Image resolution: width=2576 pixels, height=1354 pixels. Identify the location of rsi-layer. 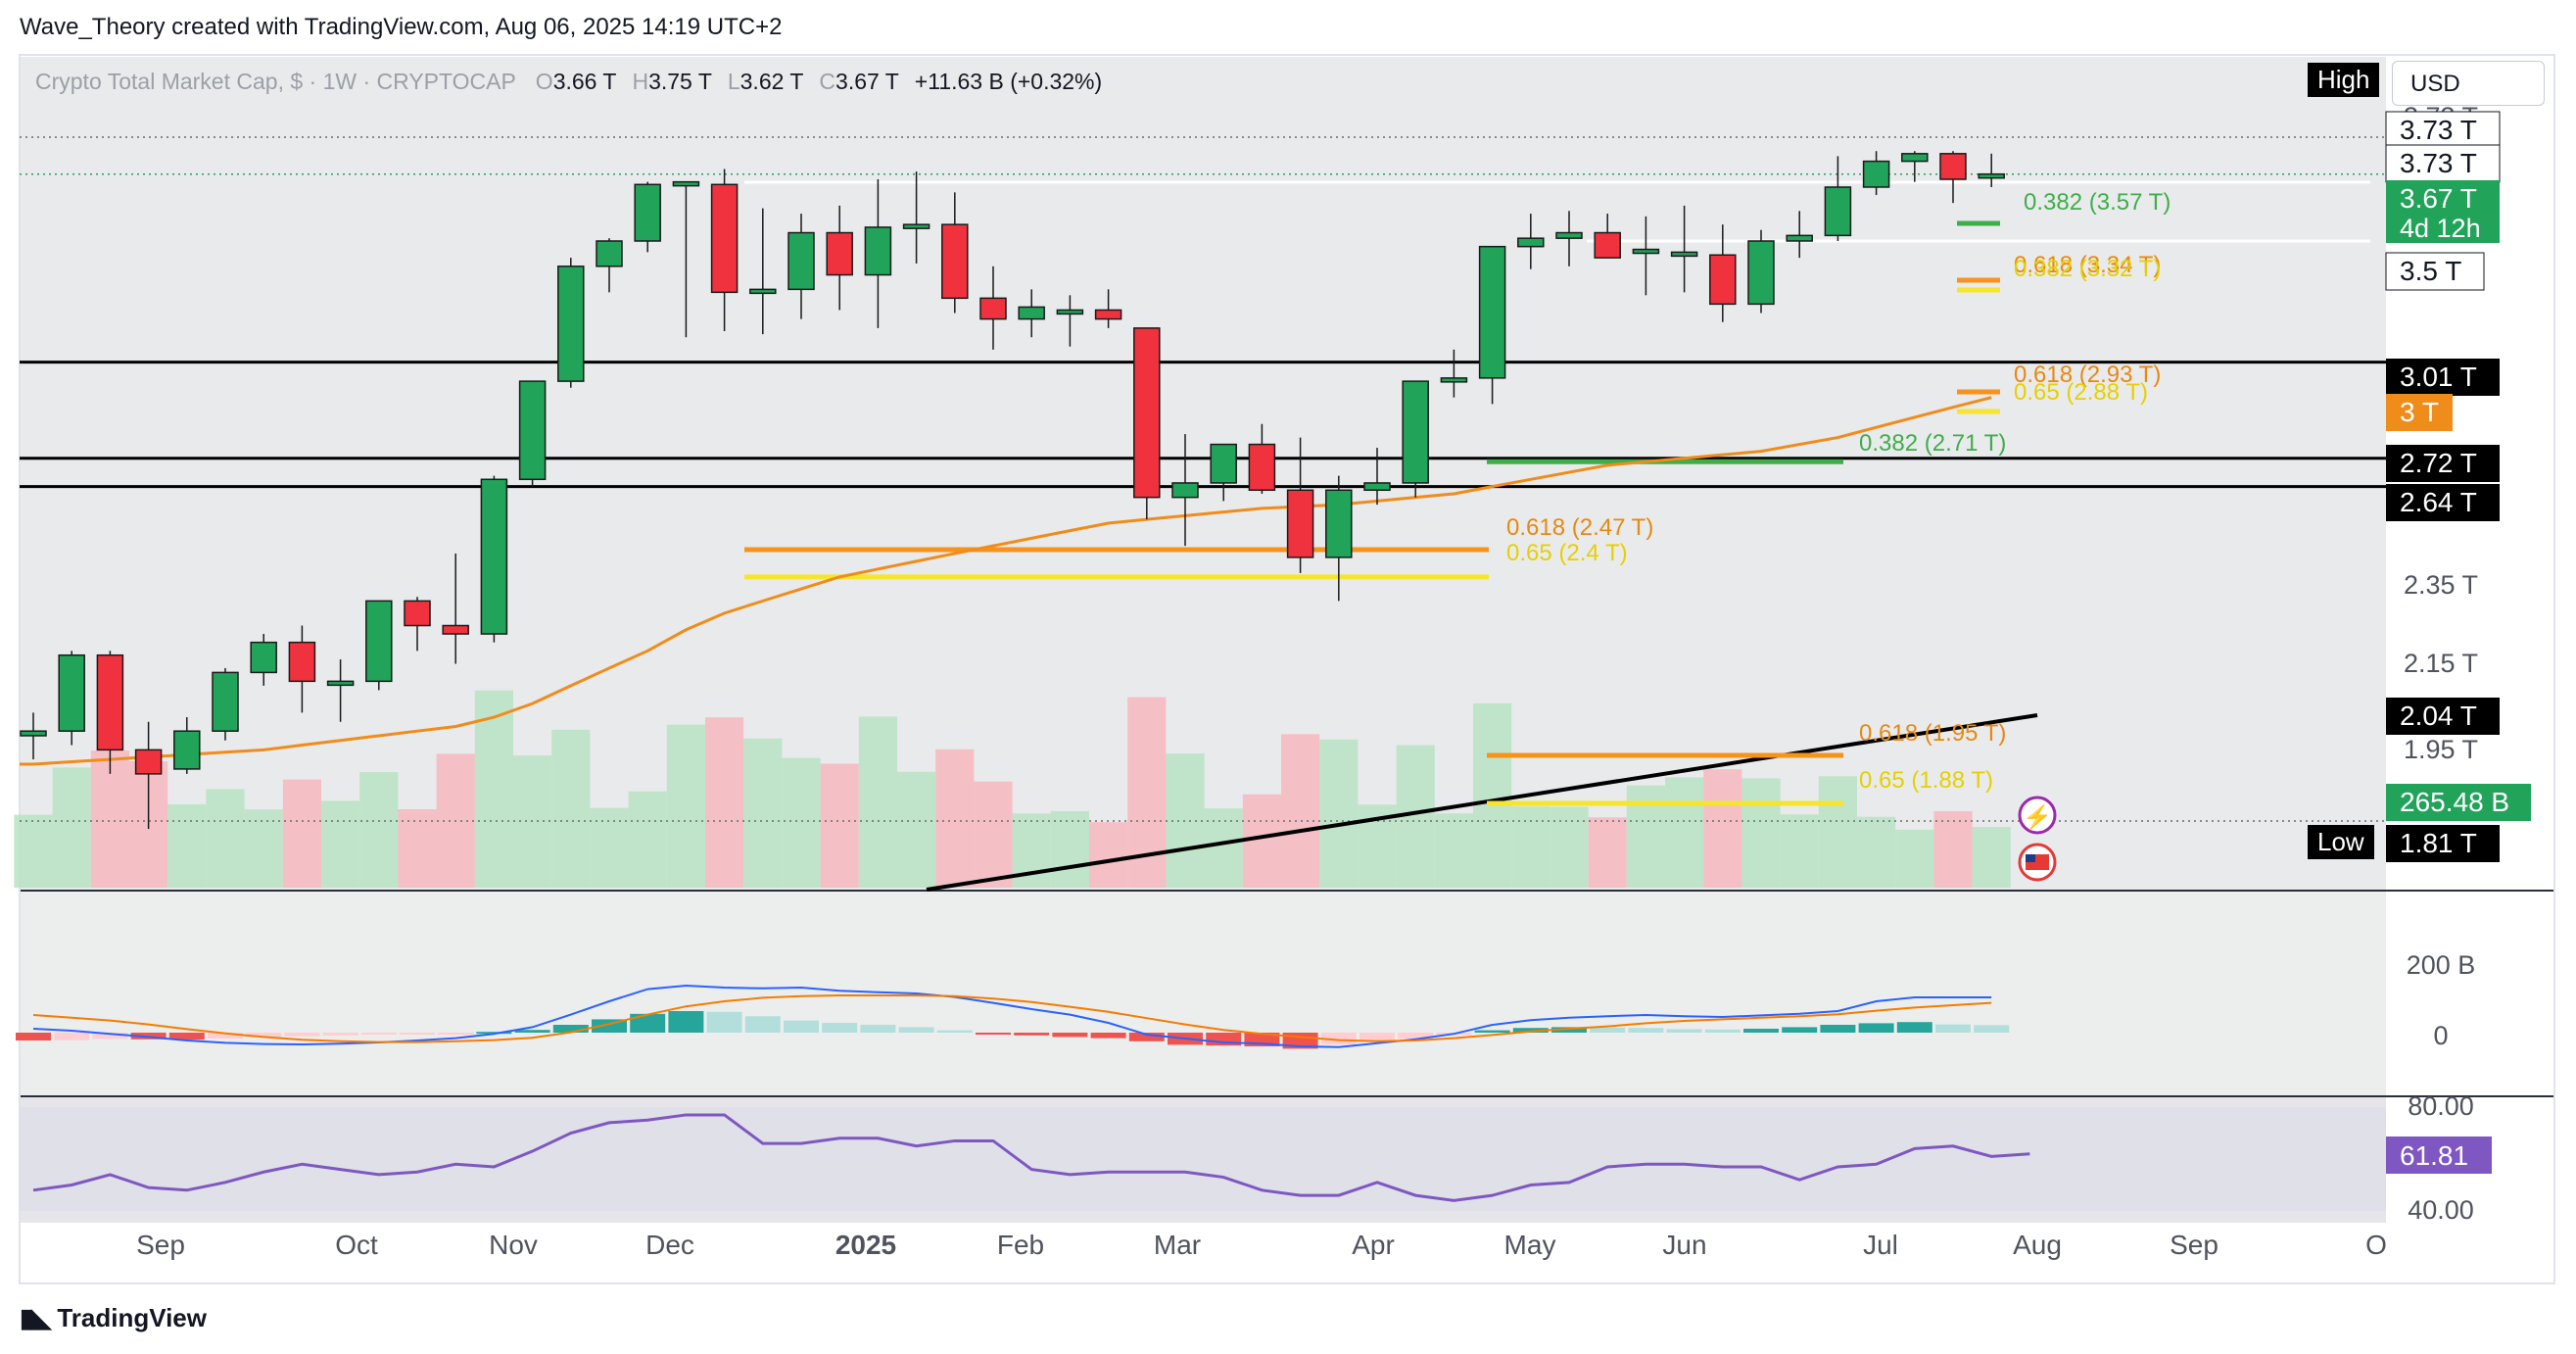
(1203, 1159).